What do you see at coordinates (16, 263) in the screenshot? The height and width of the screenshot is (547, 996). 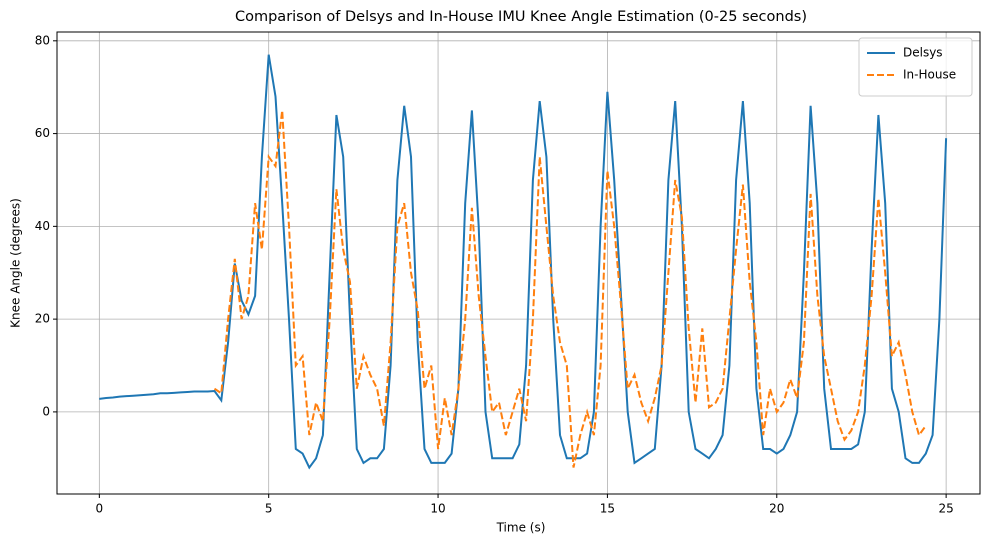 I see `y-axis-label: Knee Angle (degrees)` at bounding box center [16, 263].